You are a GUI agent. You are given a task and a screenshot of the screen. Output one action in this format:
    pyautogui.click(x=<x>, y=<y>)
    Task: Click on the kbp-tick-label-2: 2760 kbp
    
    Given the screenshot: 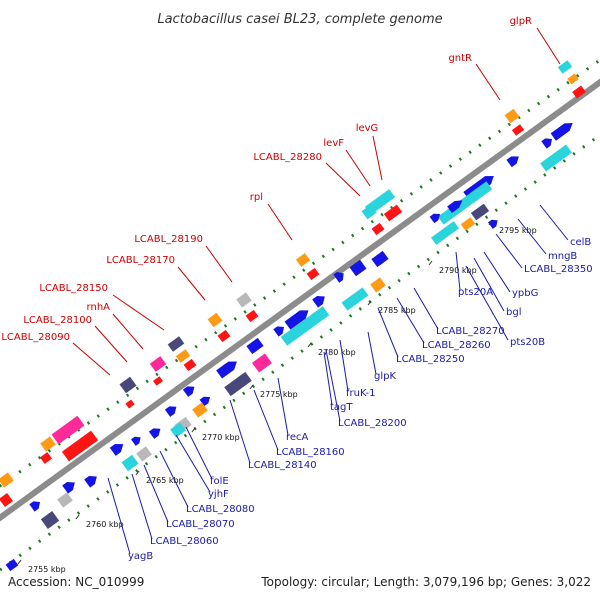 What is the action you would take?
    pyautogui.click(x=105, y=524)
    